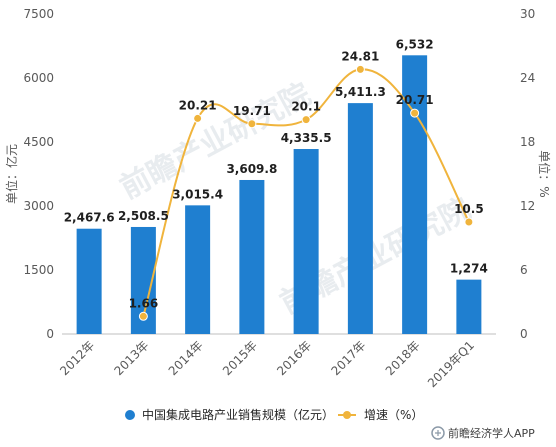 This screenshot has height=447, width=556. What do you see at coordinates (50, 334) in the screenshot?
I see `y-left-tick-label: 0` at bounding box center [50, 334].